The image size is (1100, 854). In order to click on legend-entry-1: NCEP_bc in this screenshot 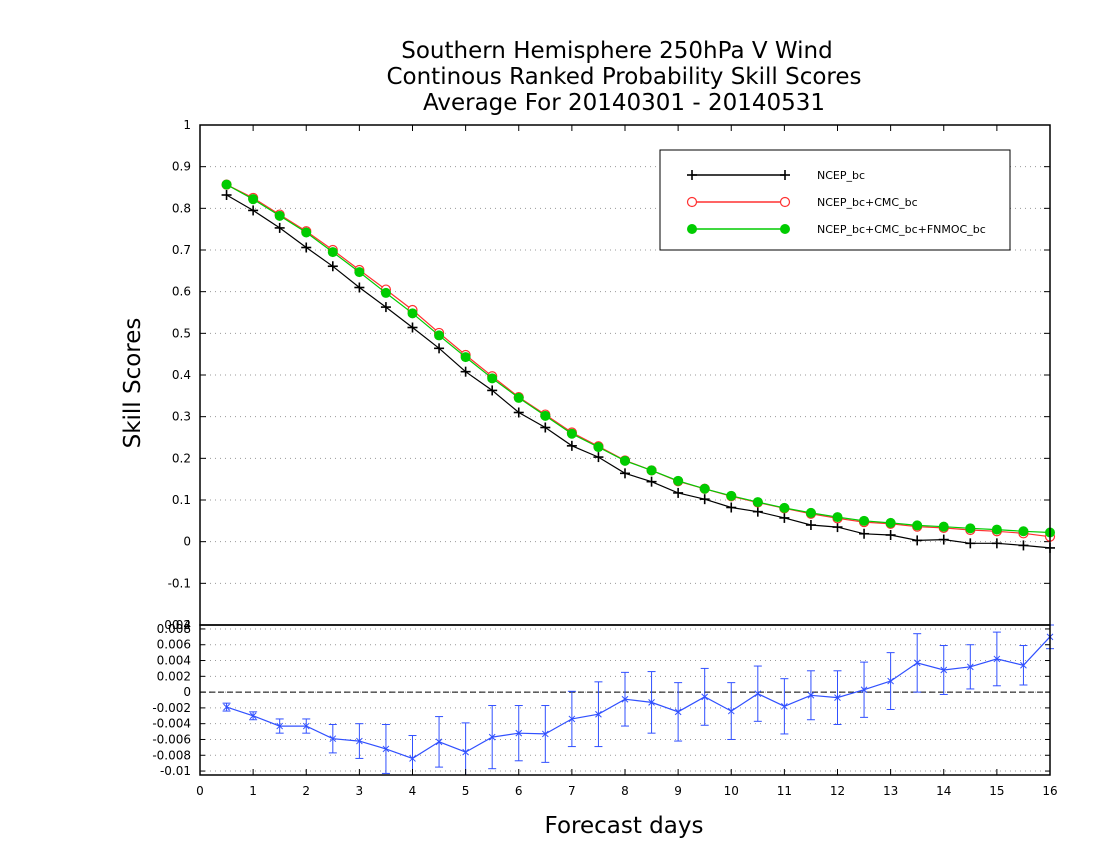, I will do `click(776, 175)`.